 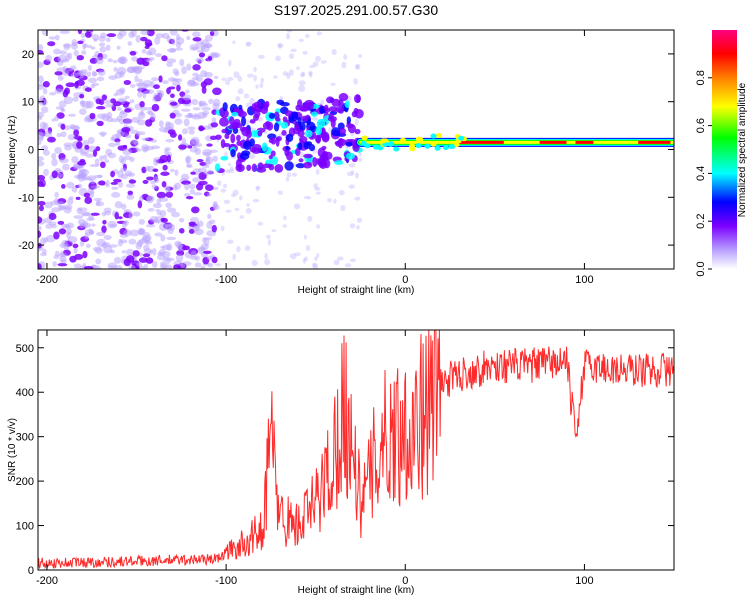 I want to click on y-tick-label: 100, so click(x=25, y=527).